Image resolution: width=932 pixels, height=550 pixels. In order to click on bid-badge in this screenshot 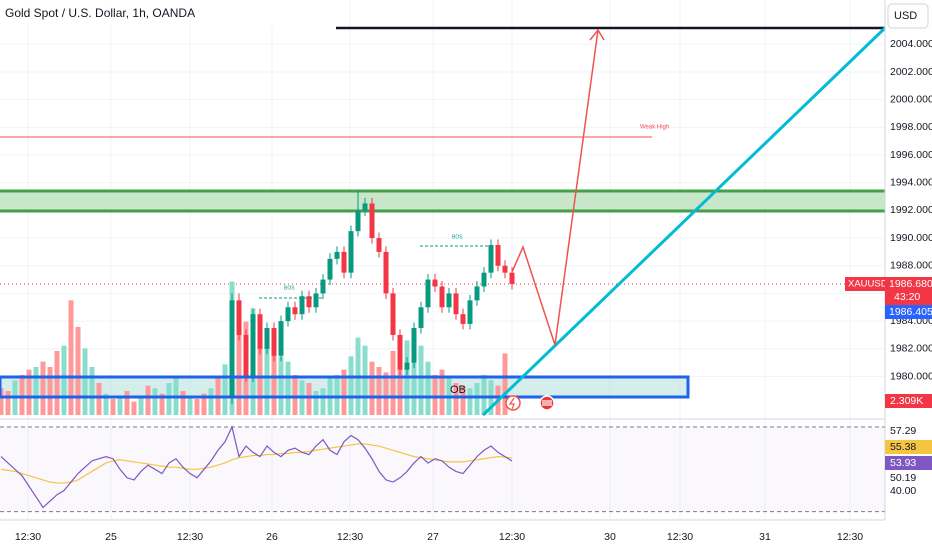, I will do `click(908, 312)`.